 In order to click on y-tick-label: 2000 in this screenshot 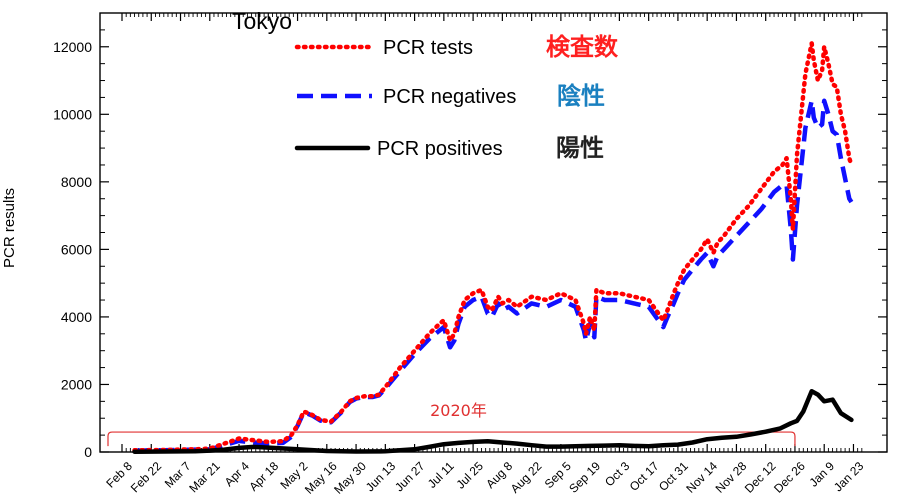, I will do `click(76, 384)`.